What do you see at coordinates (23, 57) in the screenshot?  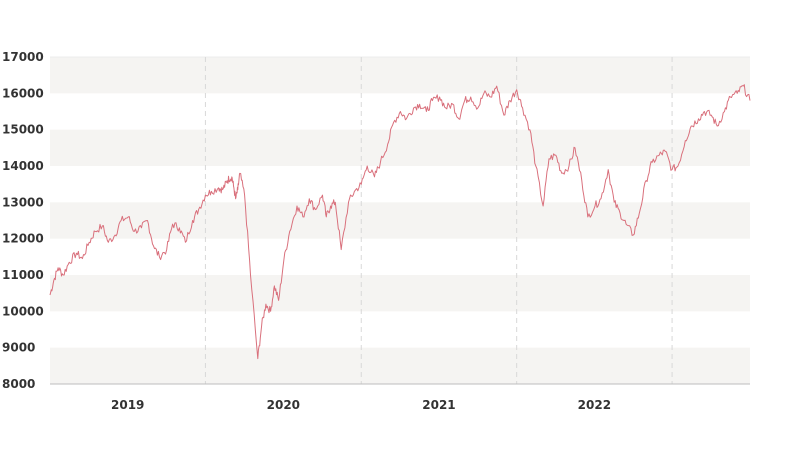 I see `y-tick-label: 17000` at bounding box center [23, 57].